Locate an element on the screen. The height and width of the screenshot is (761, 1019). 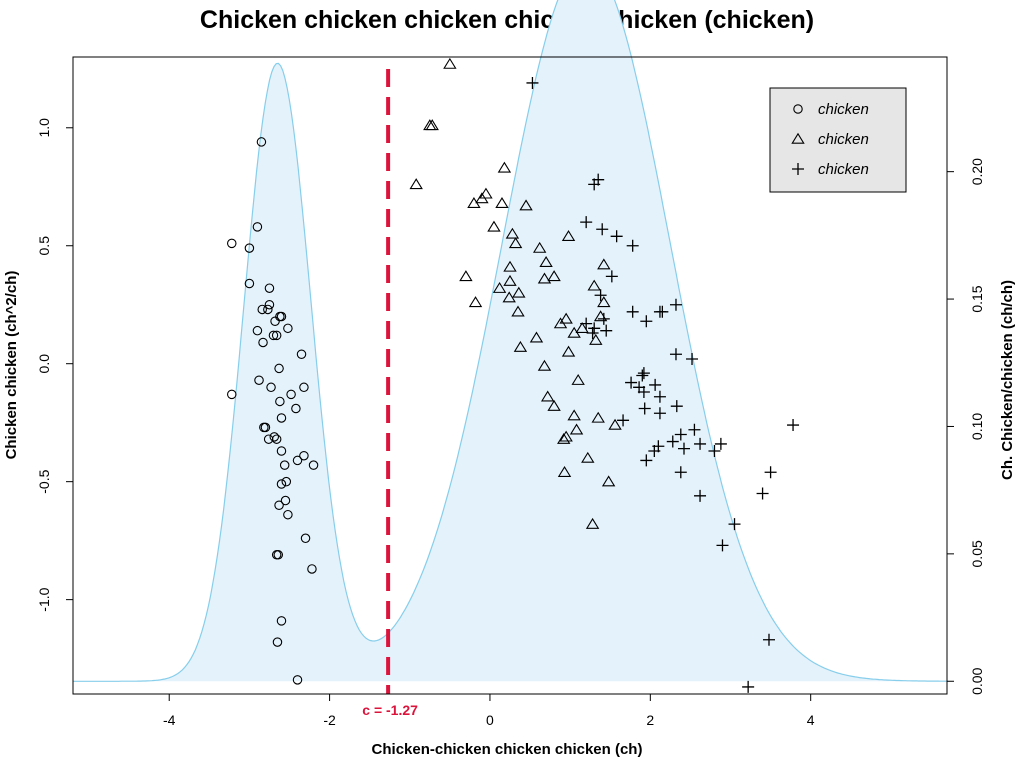
y2-axis: 0.00 0.05 0.10 0.15 0.20 is located at coordinates (966, 426).